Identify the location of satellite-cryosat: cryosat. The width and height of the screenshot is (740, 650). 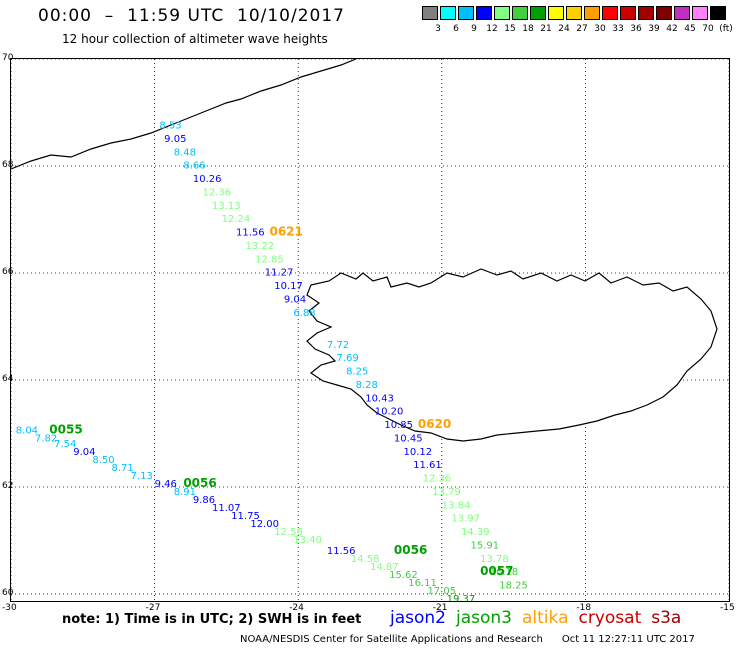
(610, 618).